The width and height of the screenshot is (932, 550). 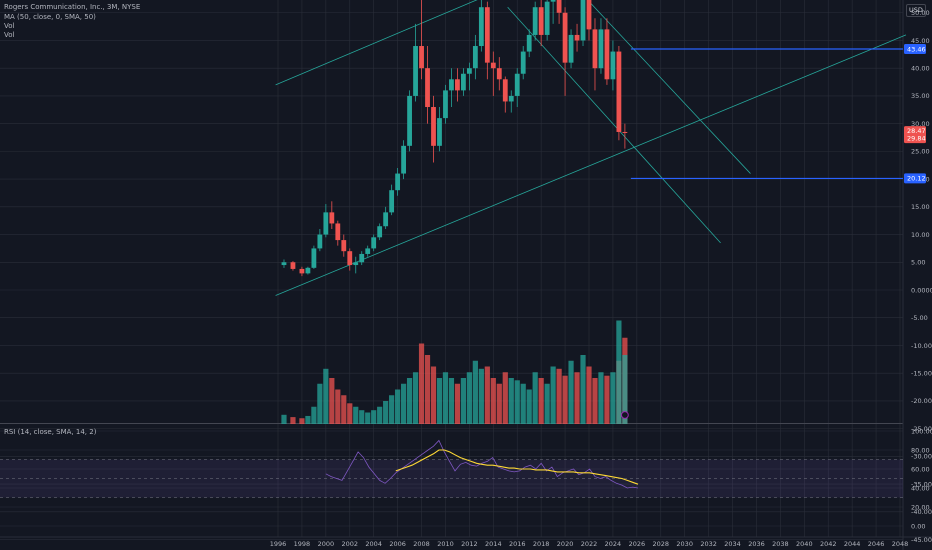 What do you see at coordinates (780, 544) in the screenshot?
I see `year-tick-label: 2038` at bounding box center [780, 544].